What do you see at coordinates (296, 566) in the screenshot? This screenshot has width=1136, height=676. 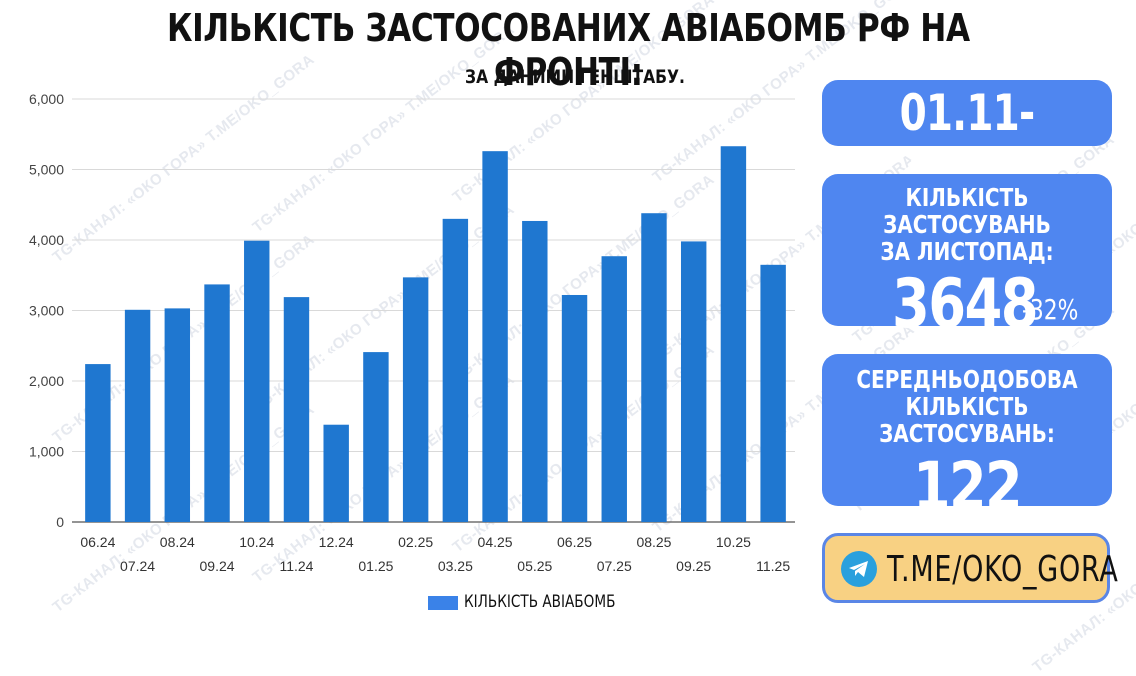 I see `x-tick-label: 11.24` at bounding box center [296, 566].